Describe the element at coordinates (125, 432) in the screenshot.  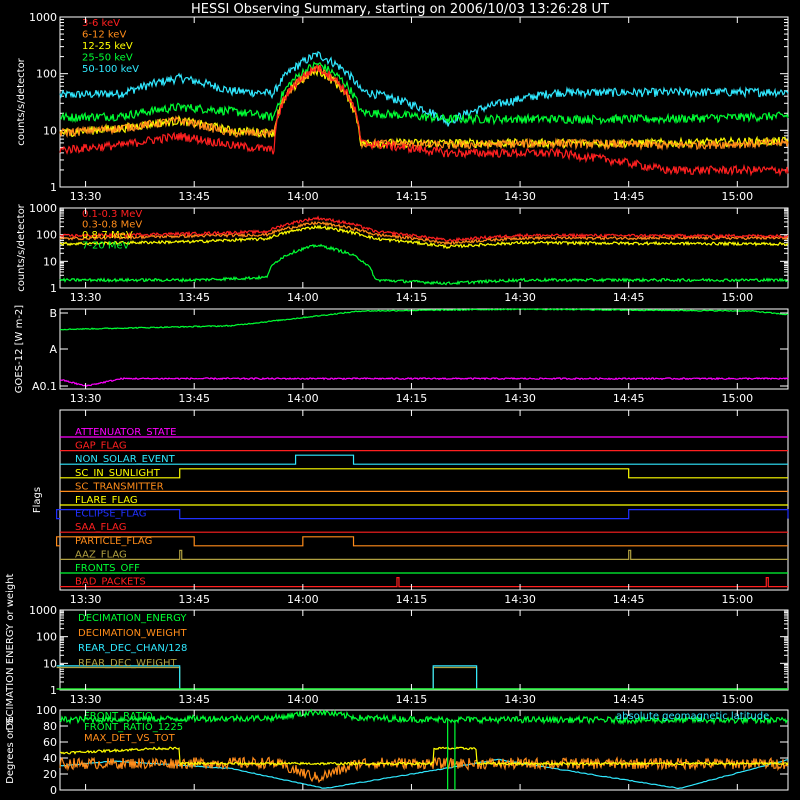
I see `flag-label: ATTENUATOR_STATE` at that location.